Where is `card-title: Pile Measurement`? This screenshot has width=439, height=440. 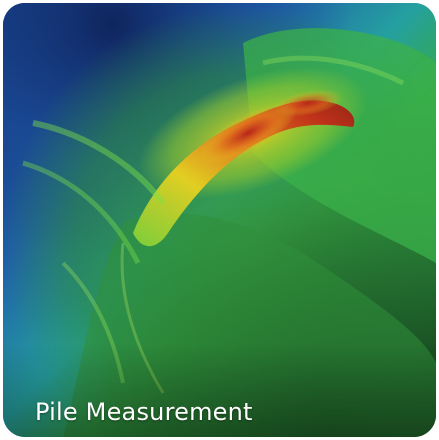
card-title: Pile Measurement is located at coordinates (144, 412).